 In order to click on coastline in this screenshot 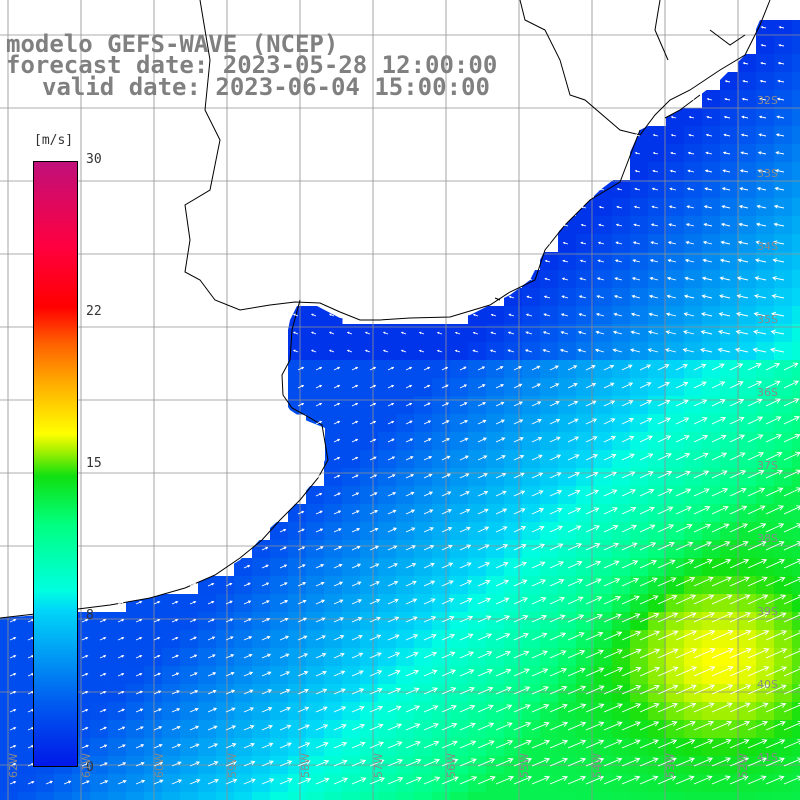, I will do `click(497, 299)`.